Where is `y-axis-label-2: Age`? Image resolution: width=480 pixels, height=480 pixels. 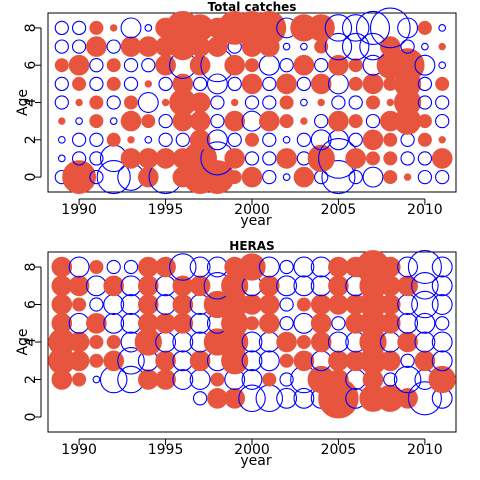 y-axis-label-2: Age is located at coordinates (23, 341).